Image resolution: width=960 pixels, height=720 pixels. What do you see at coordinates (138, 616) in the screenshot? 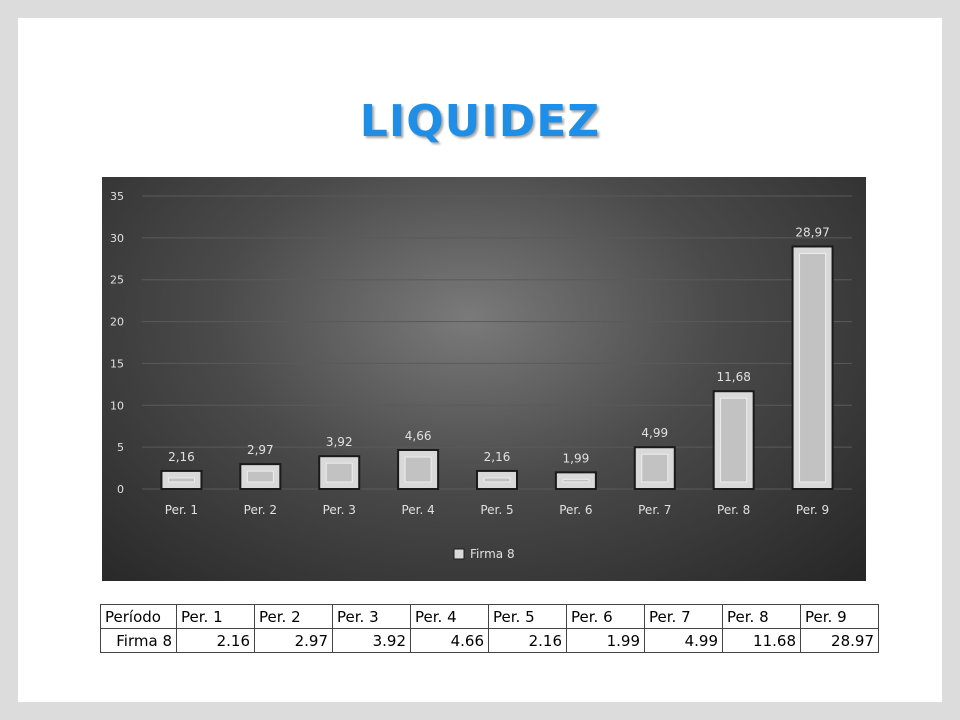
I see `table-header-label: Período` at bounding box center [138, 616].